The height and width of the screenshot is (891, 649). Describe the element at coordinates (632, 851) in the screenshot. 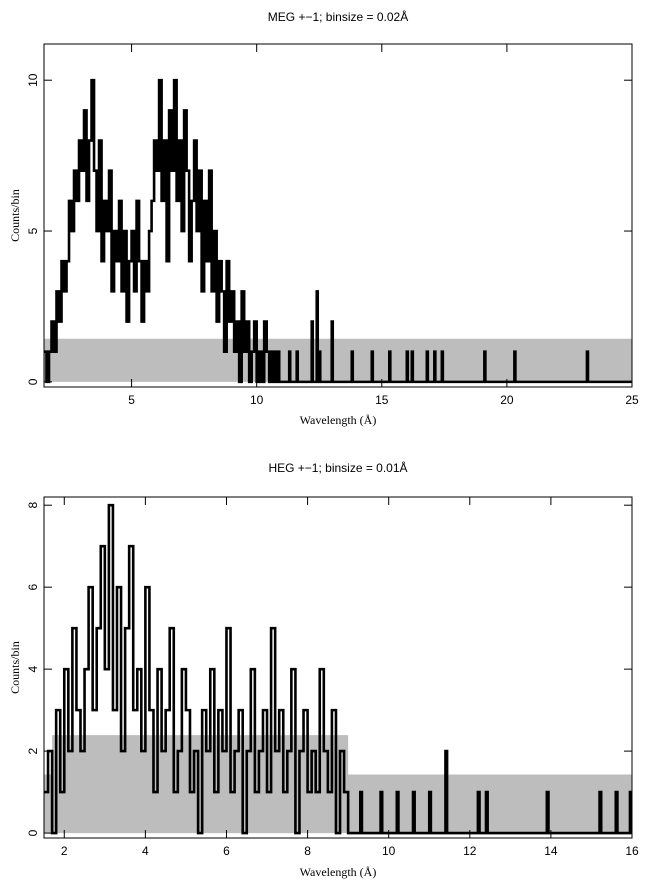

I see `x-tick-label: 16` at that location.